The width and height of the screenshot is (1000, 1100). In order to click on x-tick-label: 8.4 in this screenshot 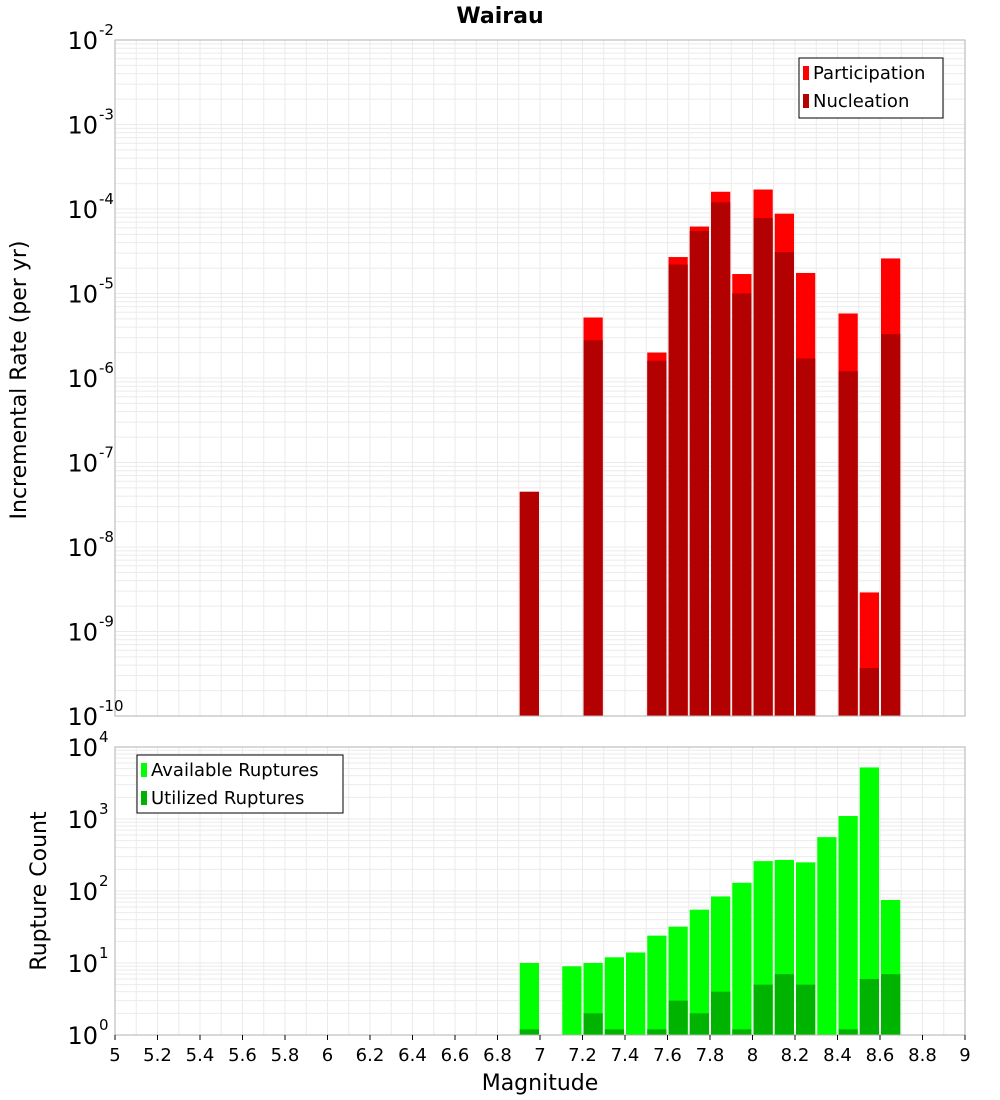, I will do `click(837, 1055)`.